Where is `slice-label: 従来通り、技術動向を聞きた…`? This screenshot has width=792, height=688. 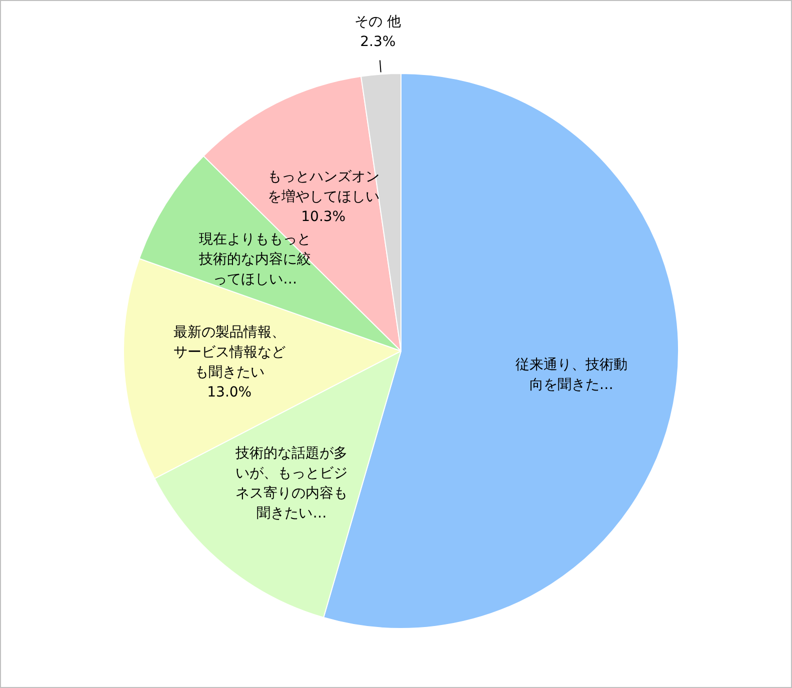 slice-label: 従来通り、技術動向を聞きた… is located at coordinates (571, 374).